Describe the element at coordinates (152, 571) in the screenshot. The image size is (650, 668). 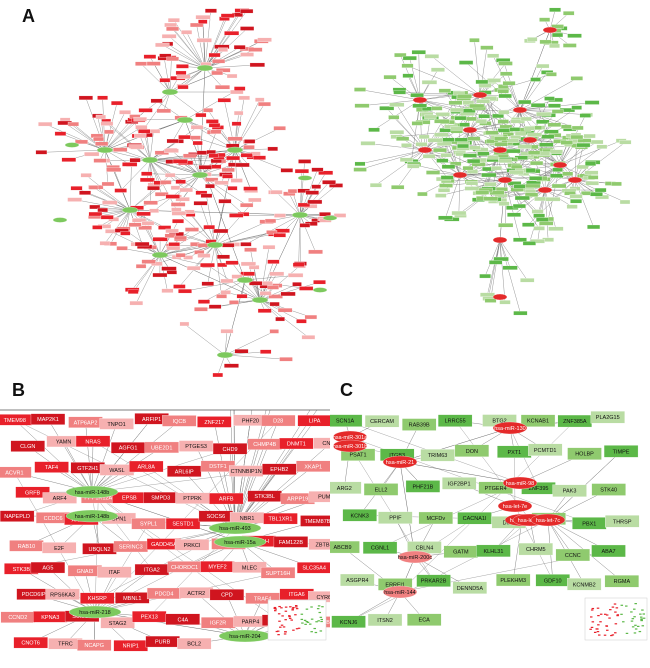
I see `gene-label: ITGA2` at that location.